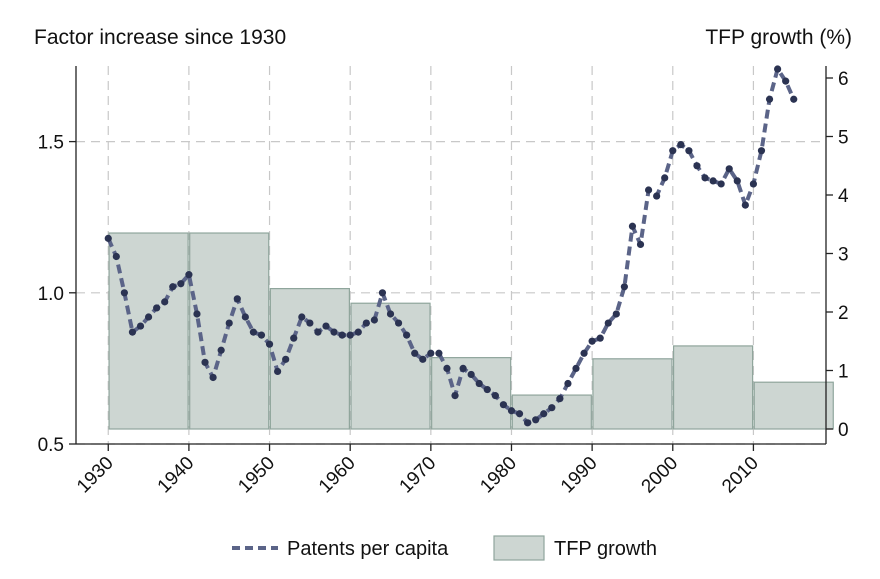 This screenshot has height=579, width=880. Describe the element at coordinates (519, 548) in the screenshot. I see `legend-bar-swatch` at that location.